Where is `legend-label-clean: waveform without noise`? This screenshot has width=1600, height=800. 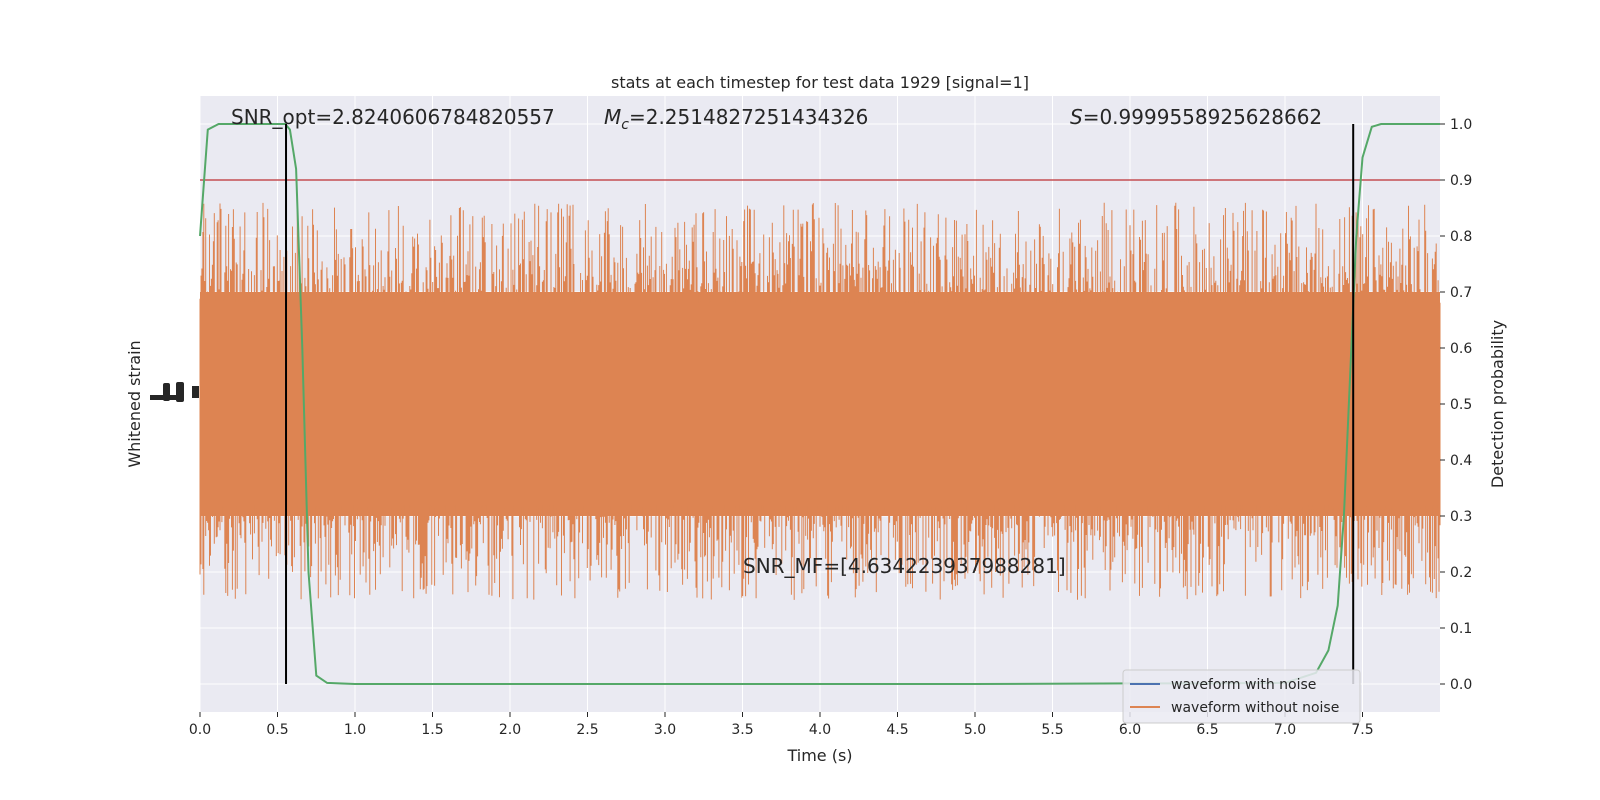
legend-label-clean: waveform without noise is located at coordinates (1255, 708).